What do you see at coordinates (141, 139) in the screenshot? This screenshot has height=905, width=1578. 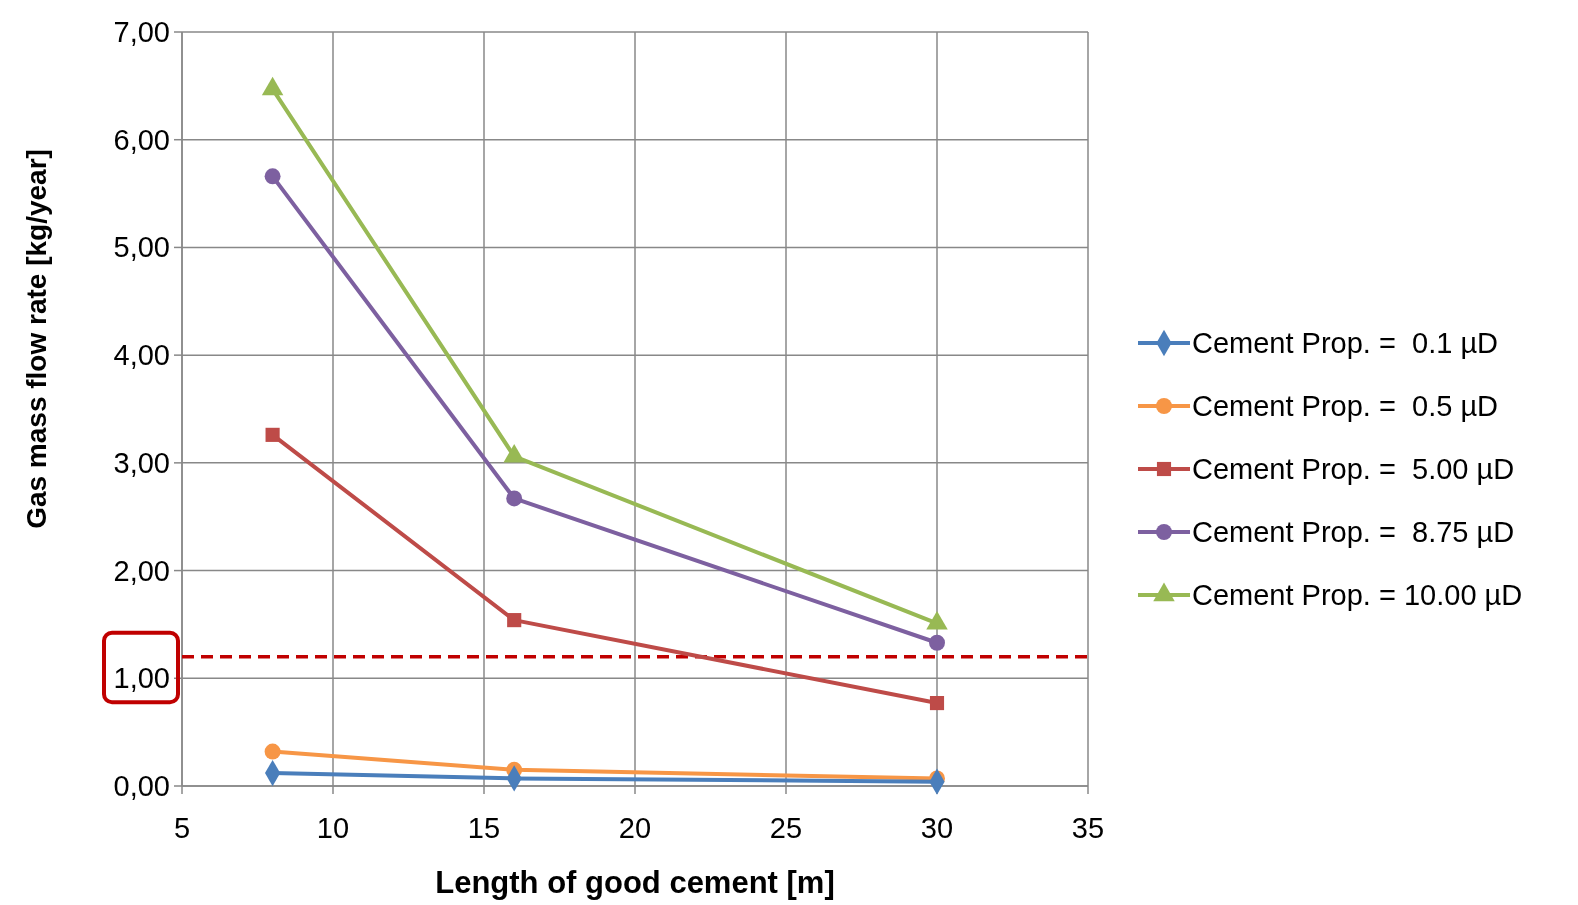 I see `y-tick-label: 6,00` at bounding box center [141, 139].